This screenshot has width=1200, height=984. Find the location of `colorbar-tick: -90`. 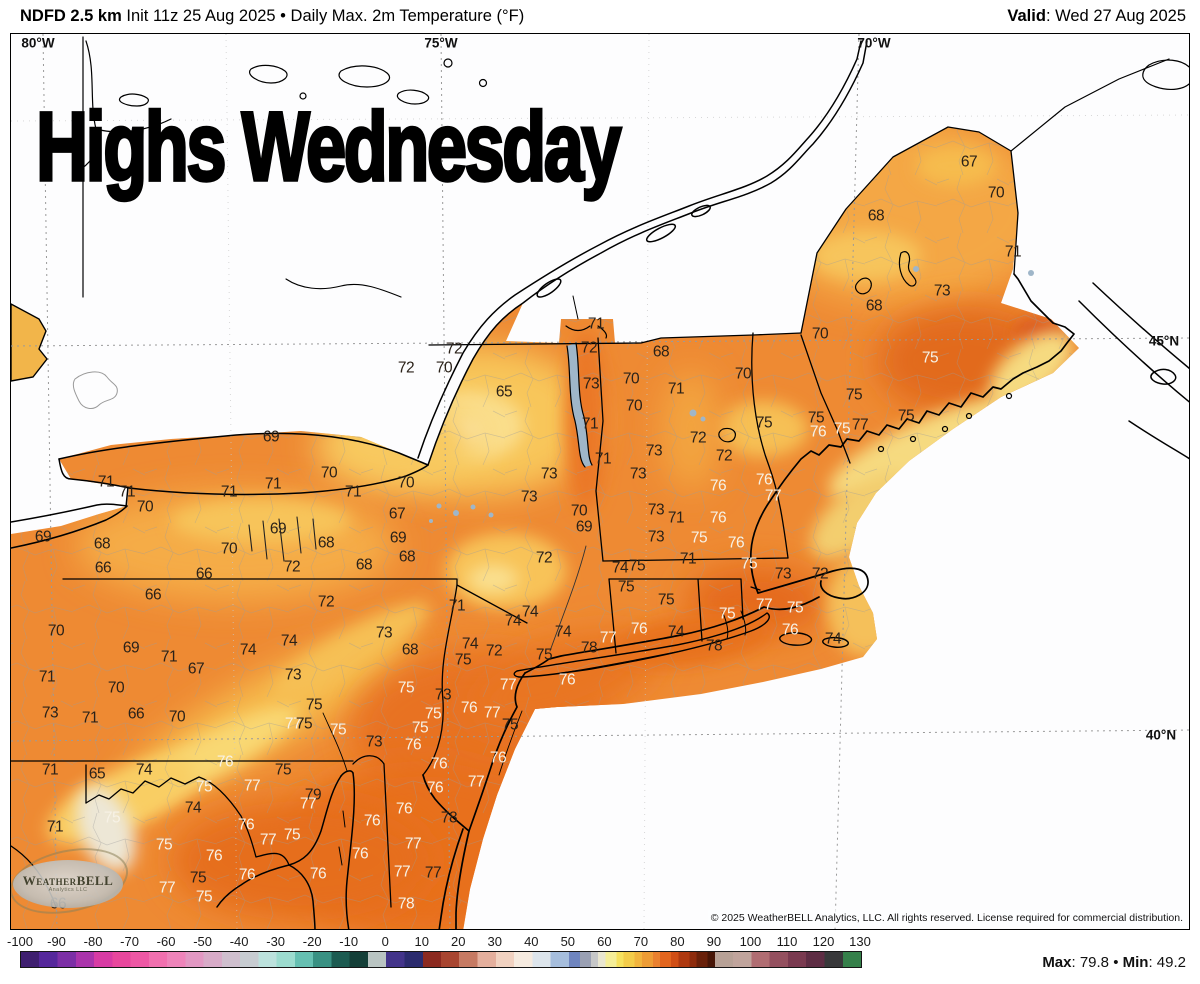

colorbar-tick: -90 is located at coordinates (56, 941).